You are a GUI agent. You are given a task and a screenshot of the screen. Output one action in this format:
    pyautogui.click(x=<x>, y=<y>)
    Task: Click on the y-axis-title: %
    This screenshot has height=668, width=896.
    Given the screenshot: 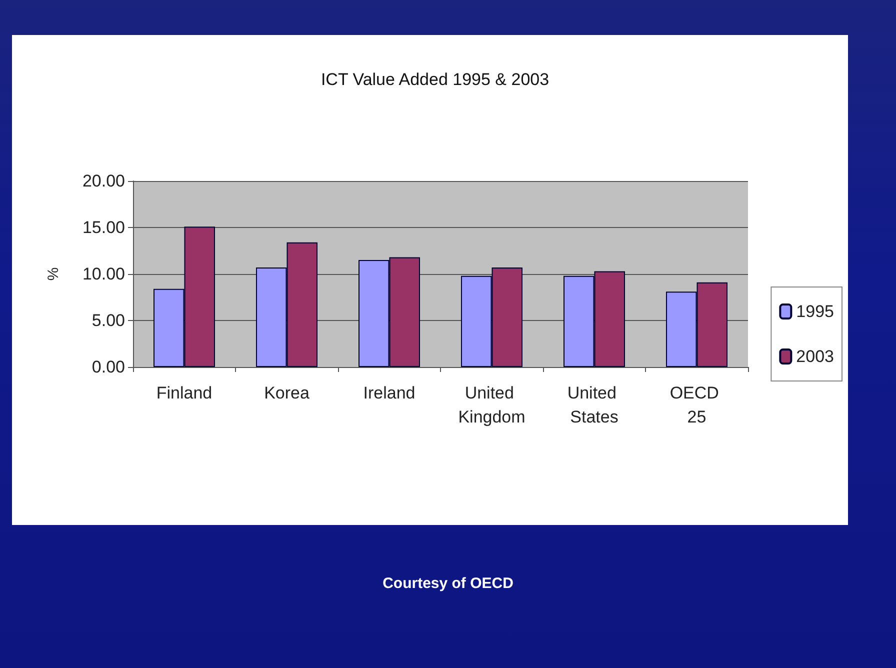 What is the action you would take?
    pyautogui.click(x=53, y=274)
    